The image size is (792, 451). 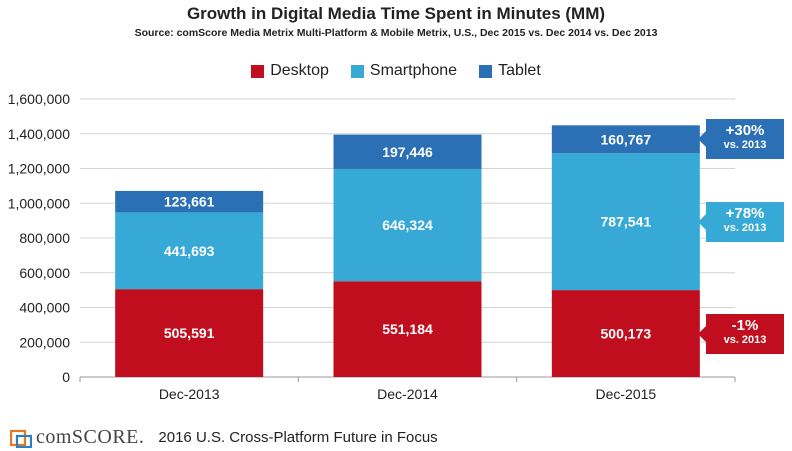 I want to click on callout-desktop: -1% vs. 2013, so click(x=741, y=333).